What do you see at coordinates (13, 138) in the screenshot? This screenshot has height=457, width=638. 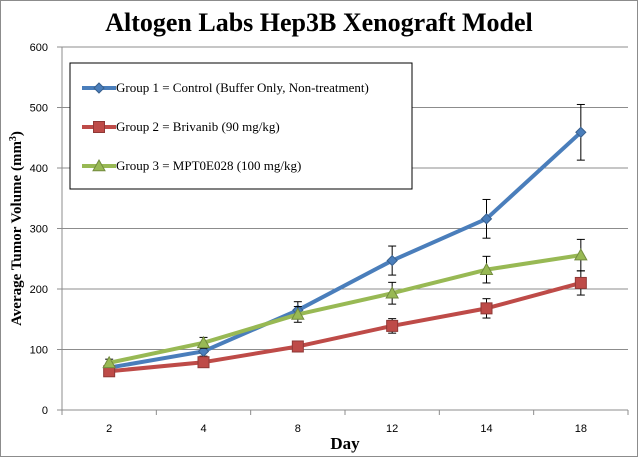 I see `y-axis-title-superscript: 3` at bounding box center [13, 138].